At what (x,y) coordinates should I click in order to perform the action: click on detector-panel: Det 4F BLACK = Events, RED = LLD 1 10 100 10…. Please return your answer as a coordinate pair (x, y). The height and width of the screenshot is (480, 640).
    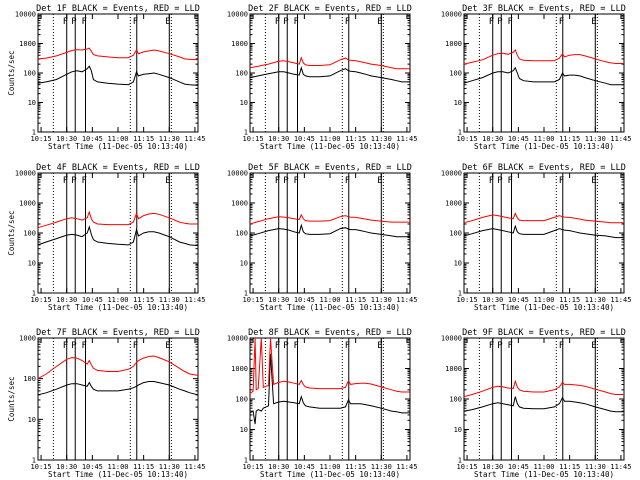
    Looking at the image, I should click on (106, 237).